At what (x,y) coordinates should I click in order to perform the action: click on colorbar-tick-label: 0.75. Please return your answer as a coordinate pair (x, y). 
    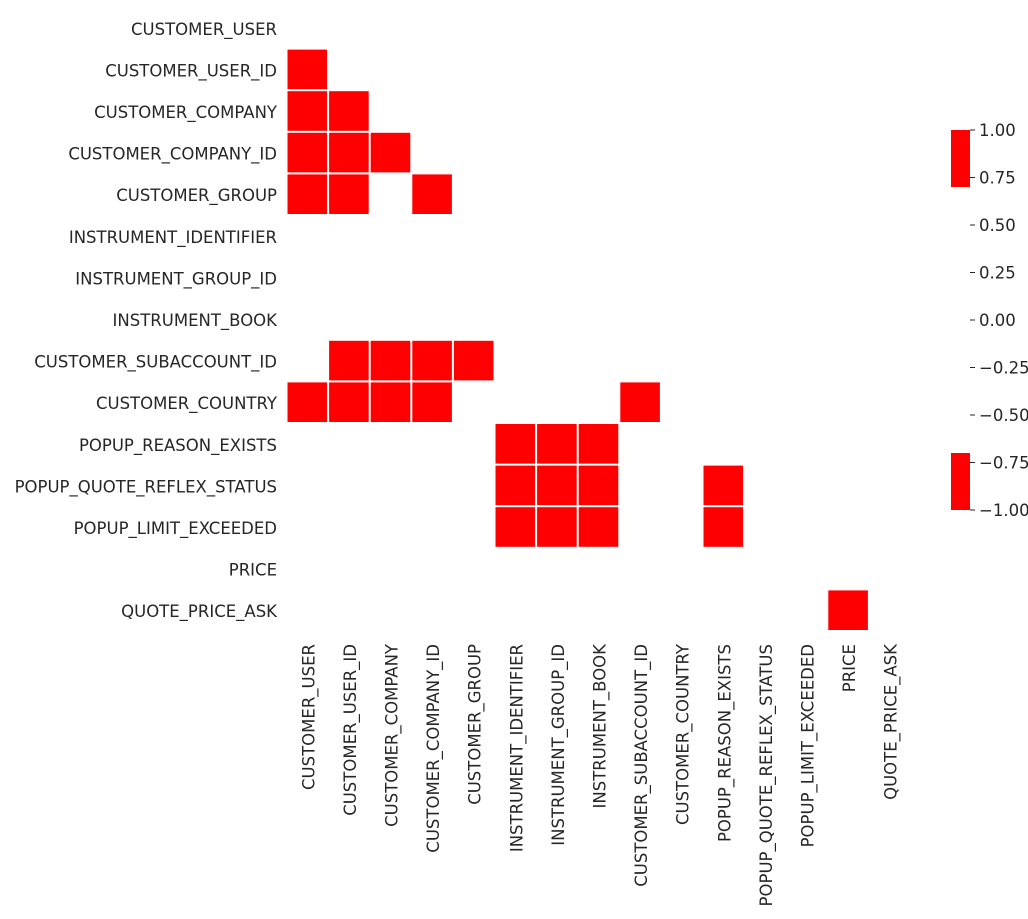
    Looking at the image, I should click on (997, 178).